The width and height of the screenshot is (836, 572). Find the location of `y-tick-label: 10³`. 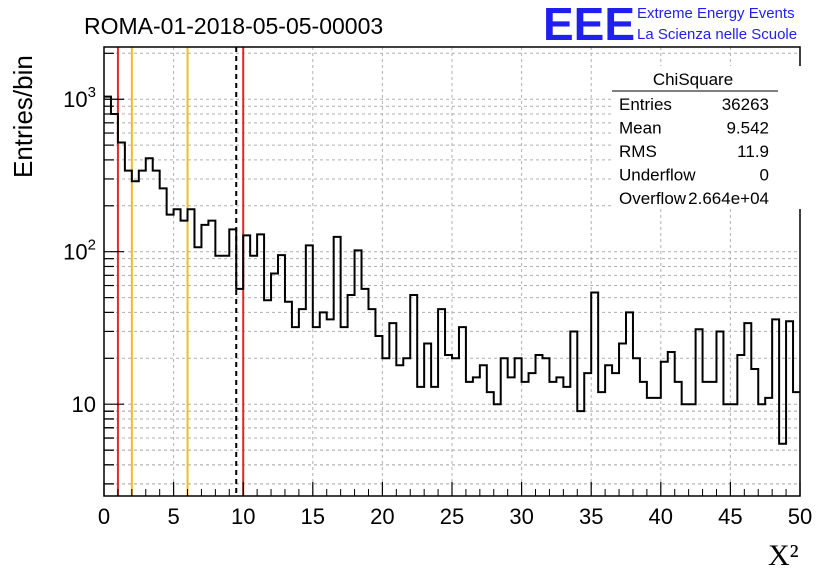

y-tick-label: 10³ is located at coordinates (79, 98).